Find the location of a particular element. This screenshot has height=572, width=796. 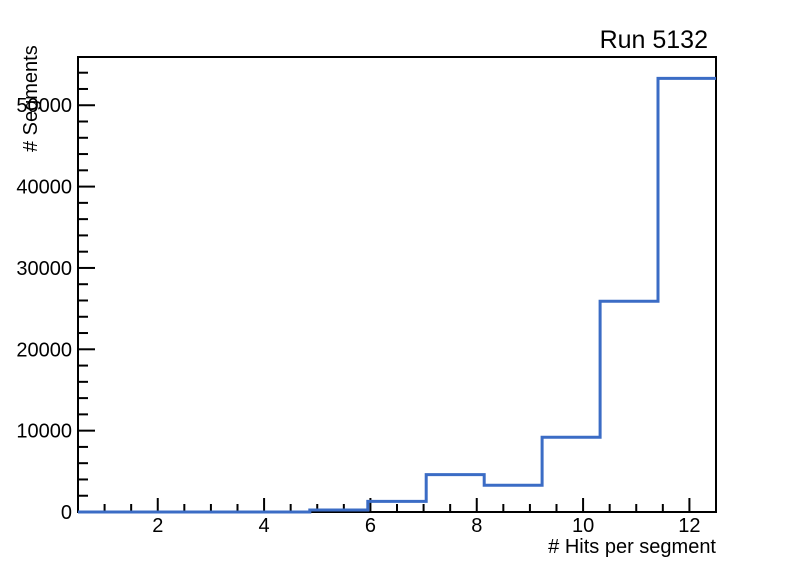

y-tick-label: 0 is located at coordinates (66, 513).